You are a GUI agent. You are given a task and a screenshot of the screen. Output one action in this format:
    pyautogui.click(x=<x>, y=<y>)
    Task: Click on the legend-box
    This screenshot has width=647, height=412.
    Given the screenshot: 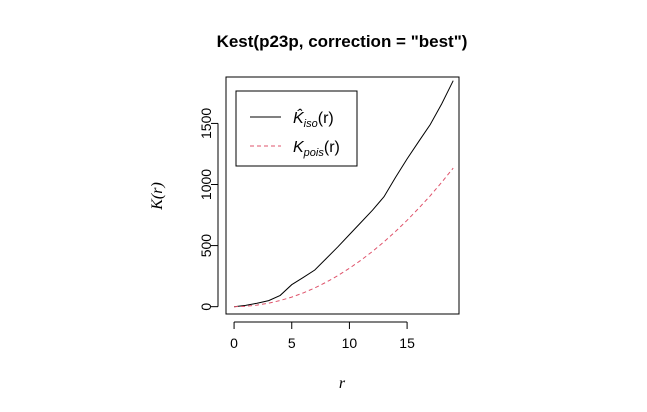 What is the action you would take?
    pyautogui.click(x=296, y=128)
    